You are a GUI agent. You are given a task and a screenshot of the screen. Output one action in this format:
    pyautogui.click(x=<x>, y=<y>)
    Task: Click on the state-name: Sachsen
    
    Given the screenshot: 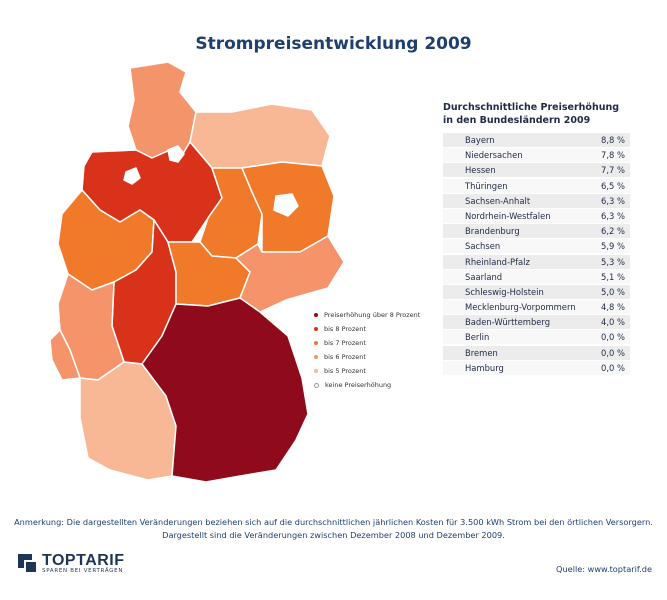 What is the action you would take?
    pyautogui.click(x=483, y=246)
    